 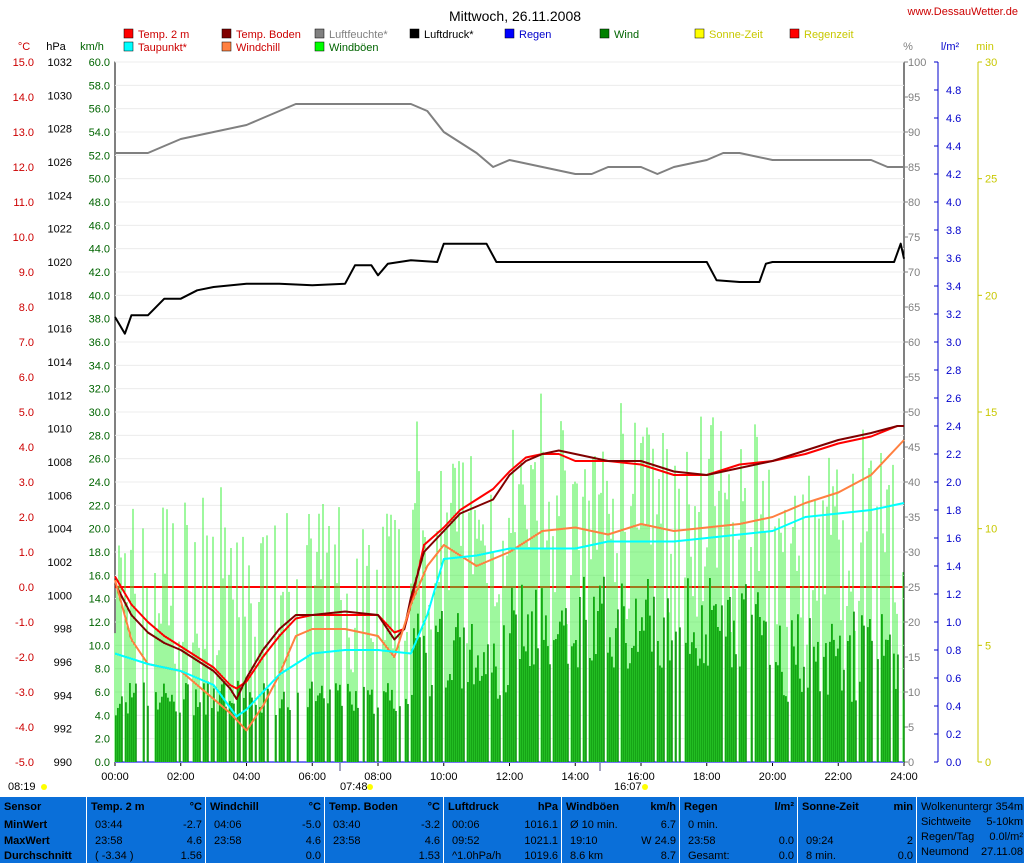 What do you see at coordinates (953, 399) in the screenshot?
I see `rain-tick-label: 2.6` at bounding box center [953, 399].